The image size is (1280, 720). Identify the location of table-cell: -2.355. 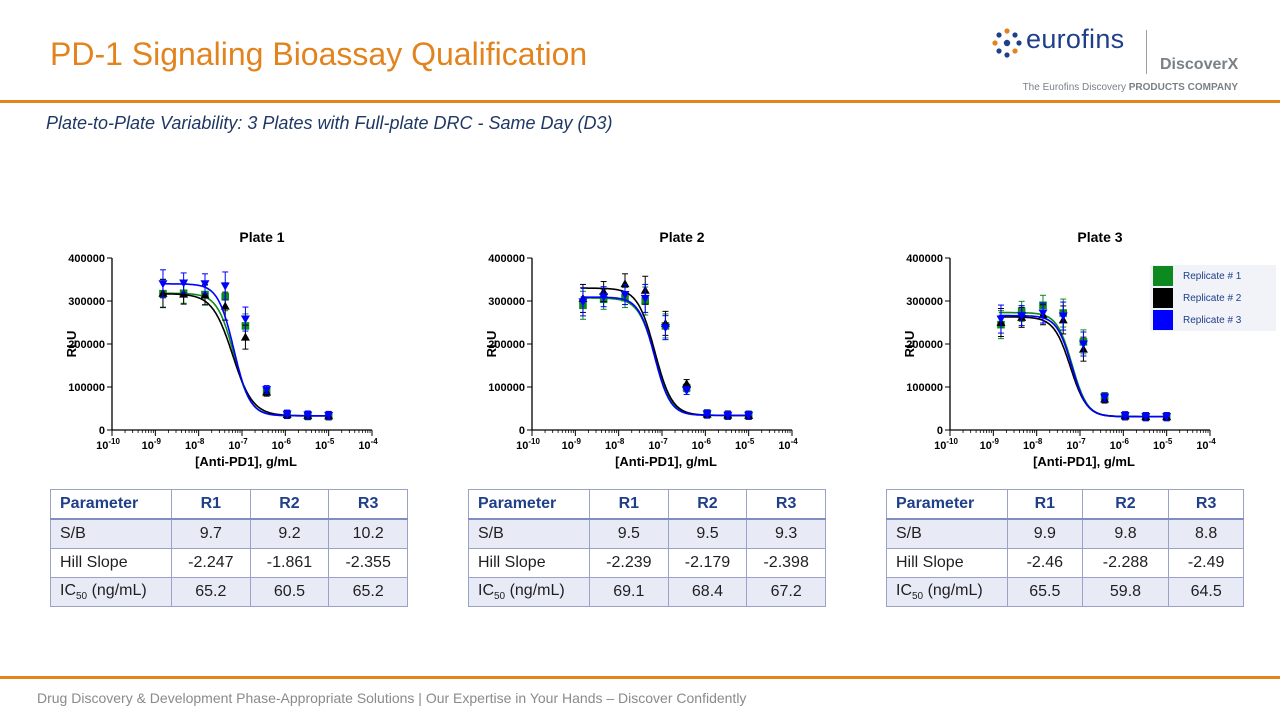
(368, 563).